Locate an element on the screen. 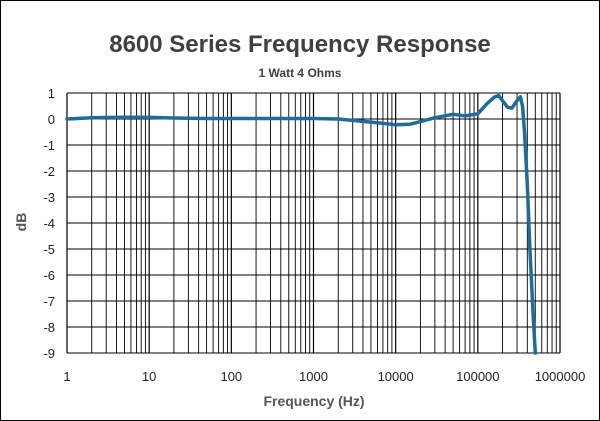 The image size is (600, 421). x-tick-label: 100000 is located at coordinates (477, 376).